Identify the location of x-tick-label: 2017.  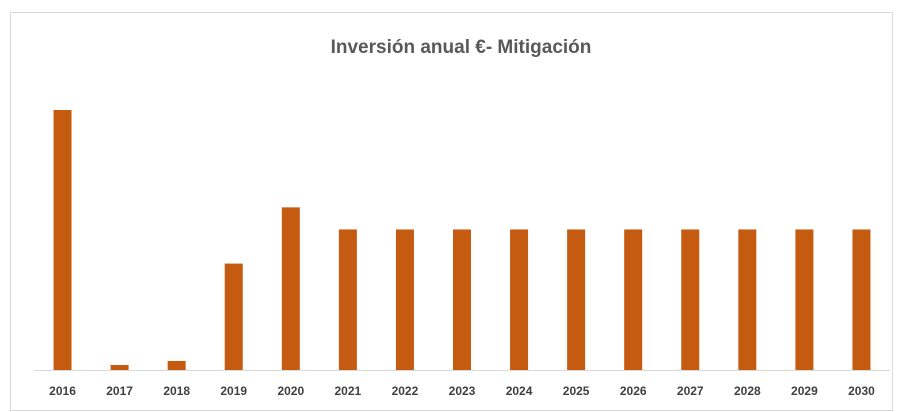
(119, 391).